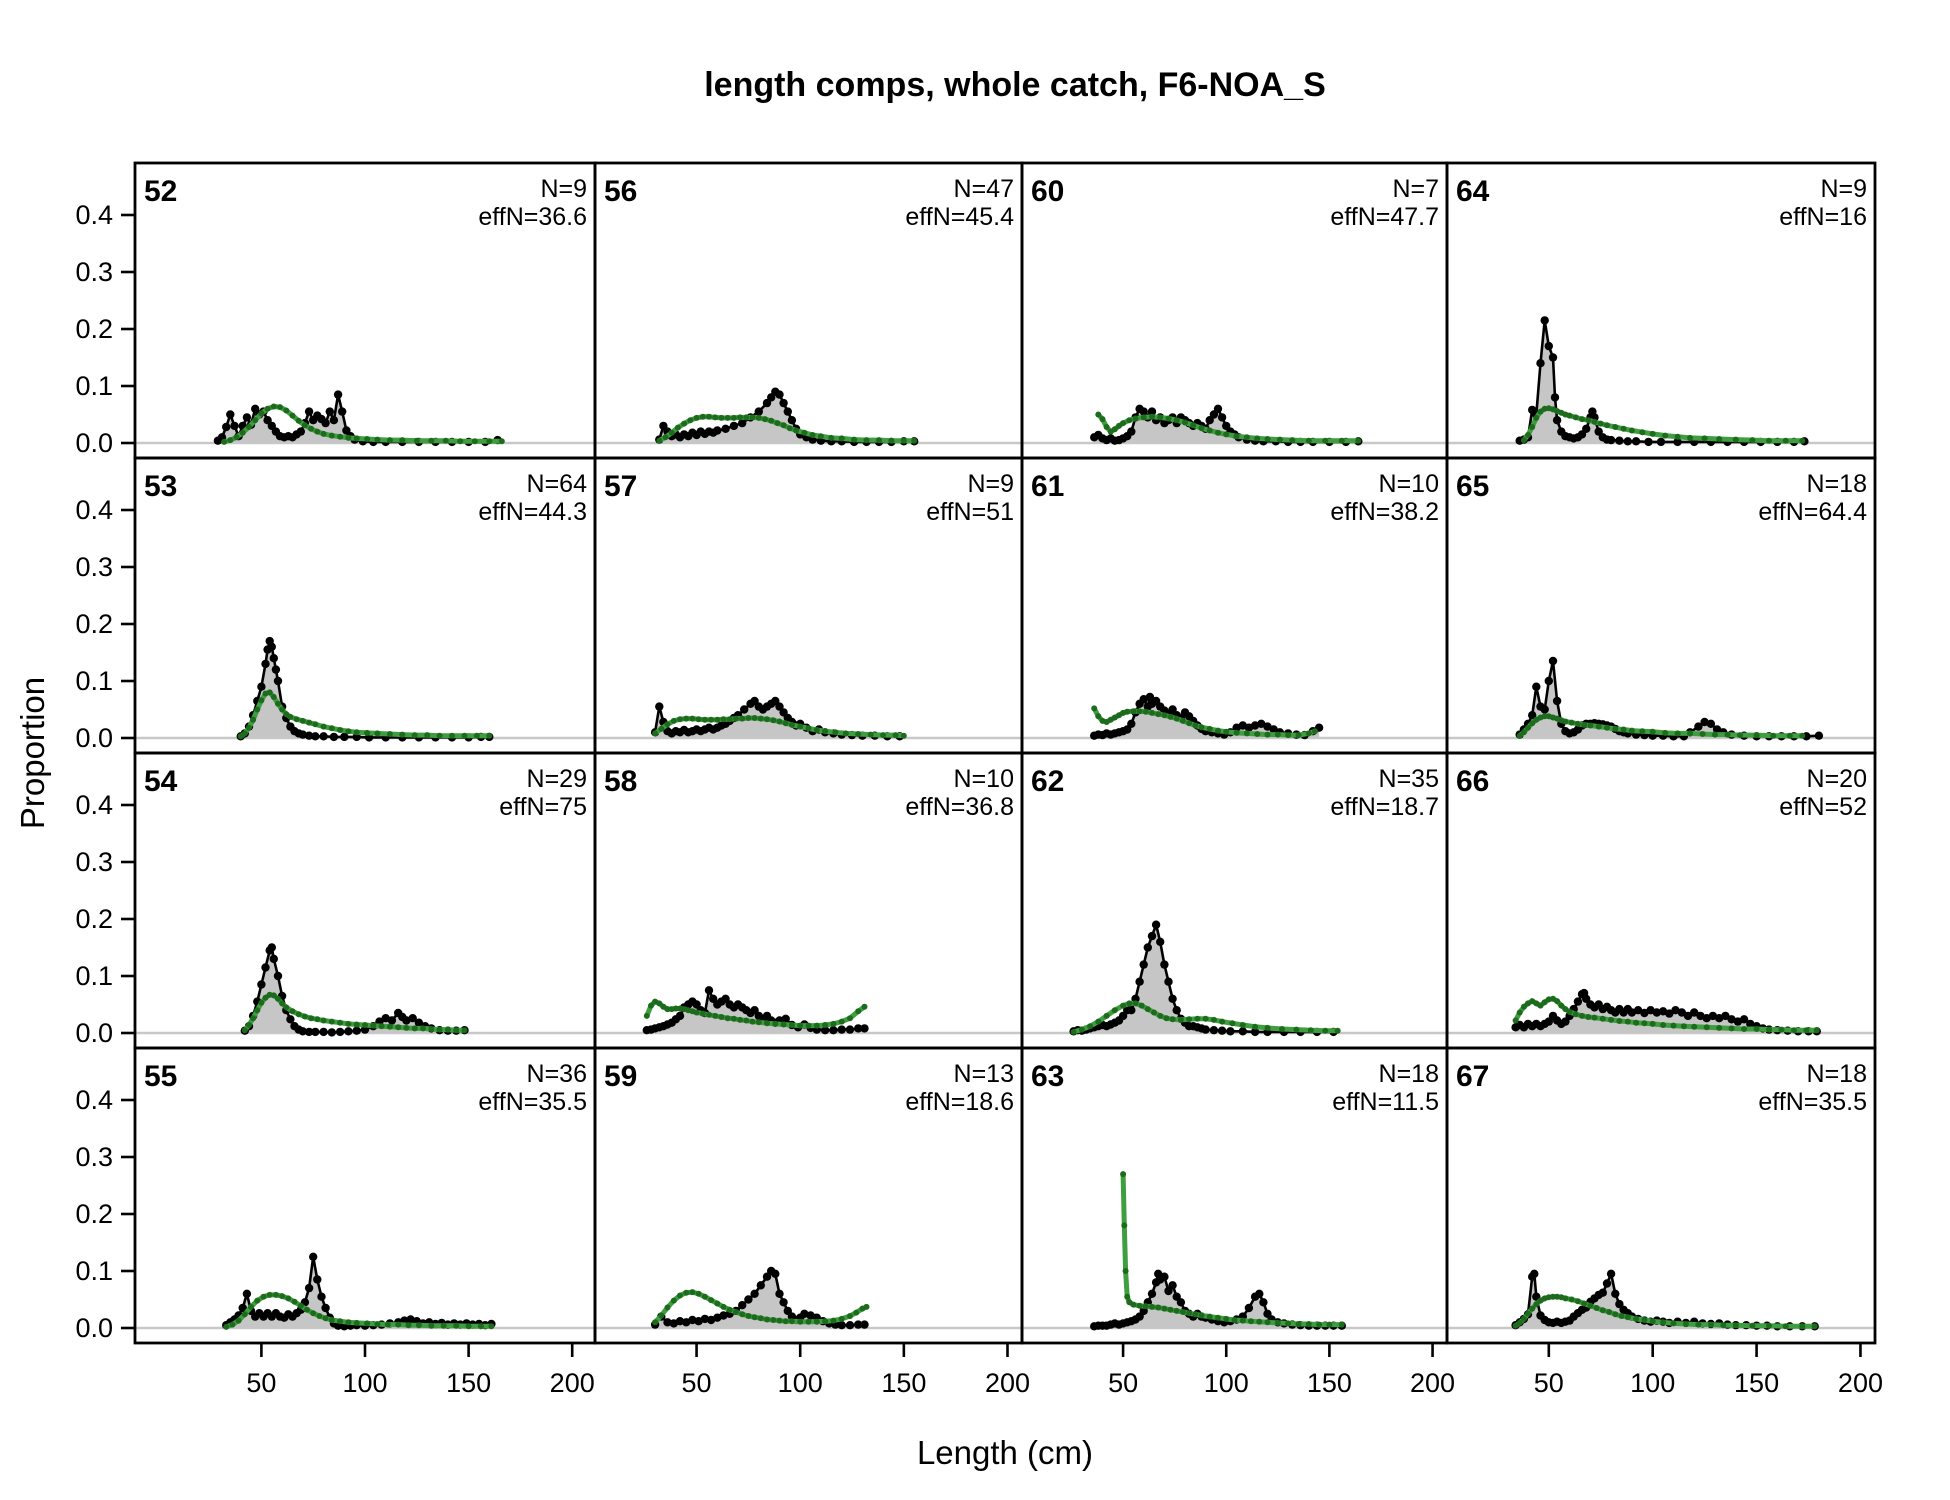 This screenshot has height=1500, width=1950. What do you see at coordinates (1415, 189) in the screenshot?
I see `panel-n-label: N=7` at bounding box center [1415, 189].